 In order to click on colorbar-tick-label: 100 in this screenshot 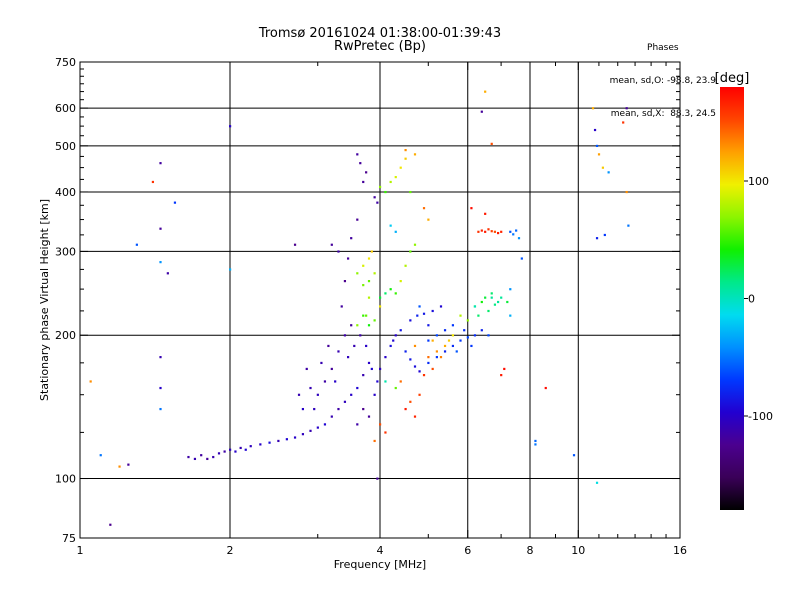, I will do `click(758, 181)`.